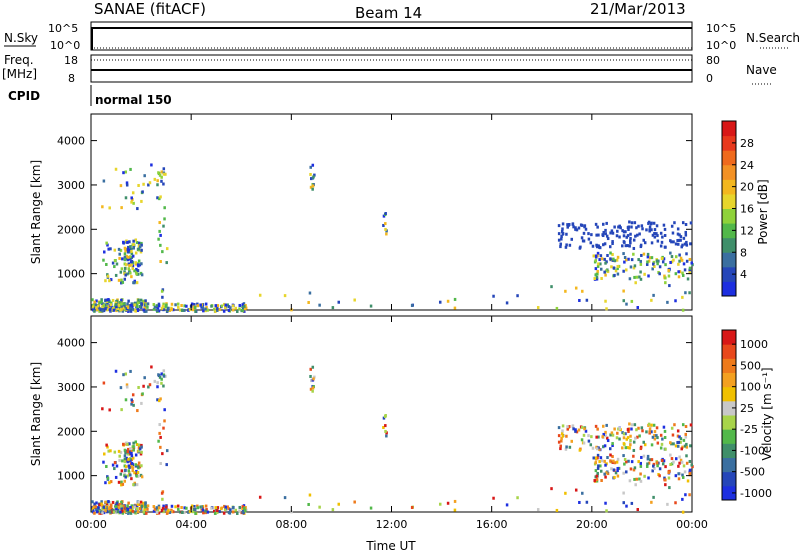 The image size is (800, 554). What do you see at coordinates (761, 70) in the screenshot?
I see `nave-label: Nave` at bounding box center [761, 70].